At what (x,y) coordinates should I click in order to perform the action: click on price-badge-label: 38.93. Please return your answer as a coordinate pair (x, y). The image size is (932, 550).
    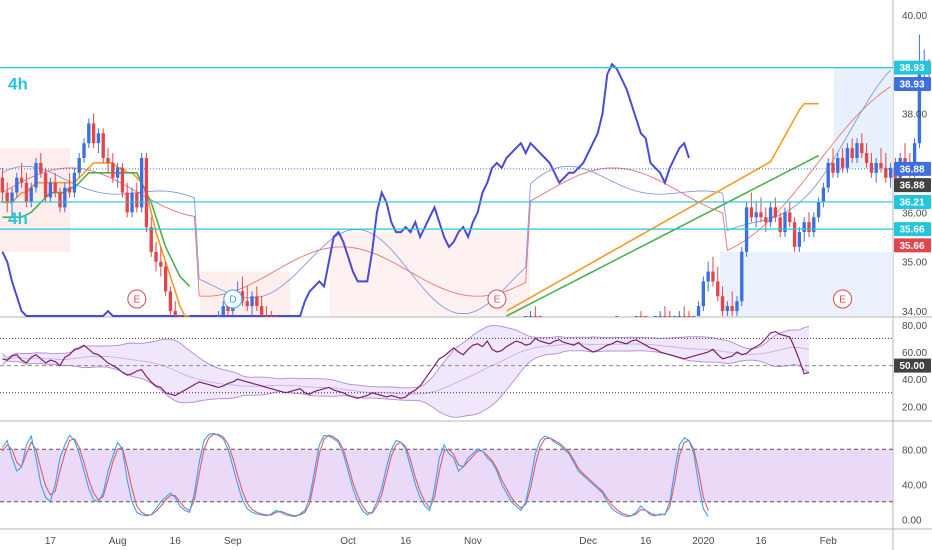
    Looking at the image, I should click on (911, 84).